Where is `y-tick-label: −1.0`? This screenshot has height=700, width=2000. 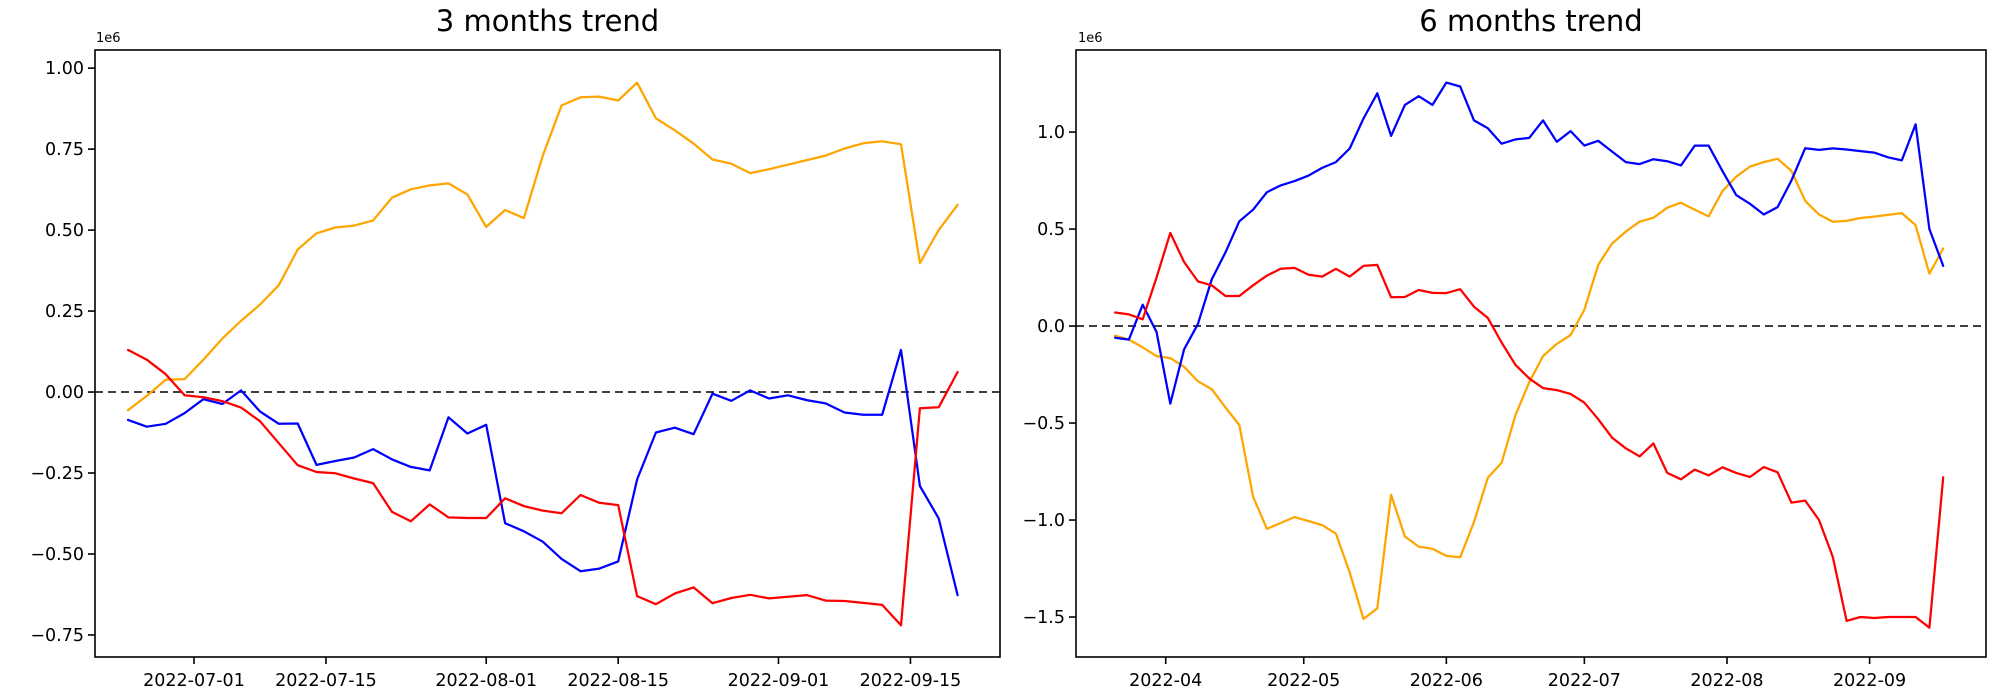
y-tick-label: −1.0 is located at coordinates (1044, 521).